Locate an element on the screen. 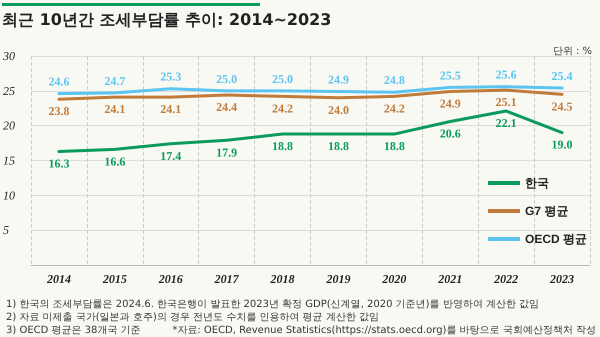 The width and height of the screenshot is (600, 337). data-label: 16.6 is located at coordinates (115, 161).